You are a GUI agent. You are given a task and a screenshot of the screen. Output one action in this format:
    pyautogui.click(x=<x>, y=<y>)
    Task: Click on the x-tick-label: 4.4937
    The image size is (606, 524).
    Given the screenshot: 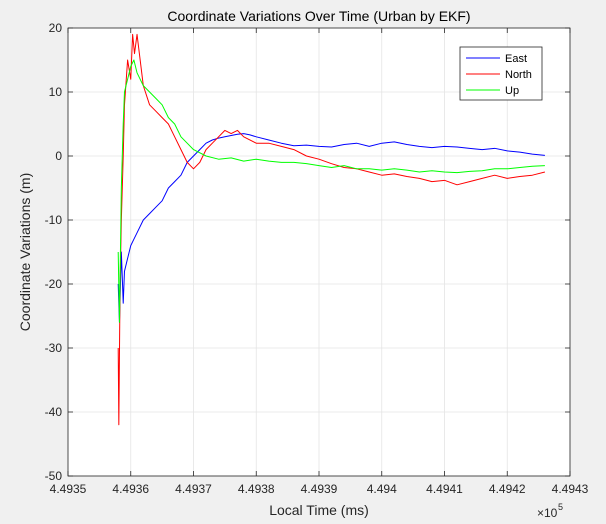 What is the action you would take?
    pyautogui.click(x=193, y=489)
    